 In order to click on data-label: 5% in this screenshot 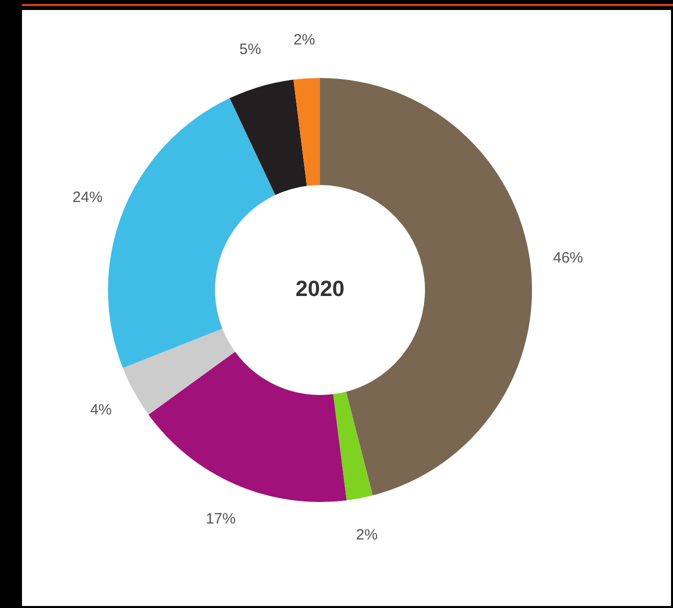, I will do `click(250, 49)`.